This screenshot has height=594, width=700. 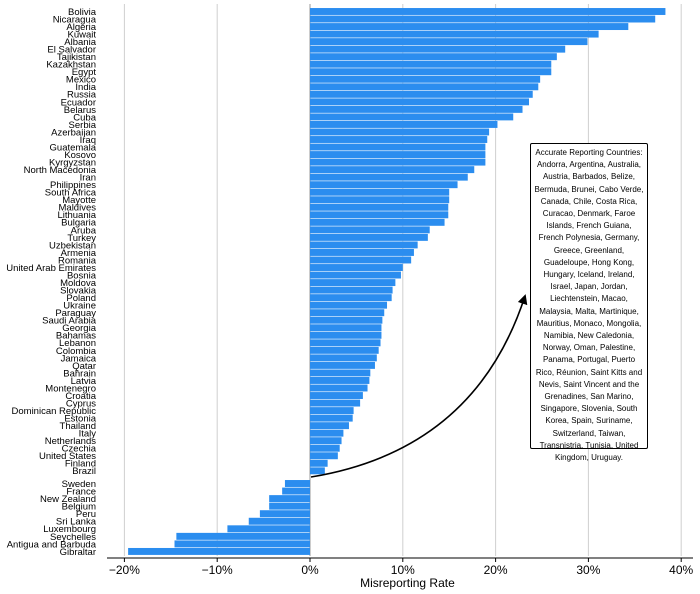 I want to click on category-label: Kosovo, so click(x=80, y=155).